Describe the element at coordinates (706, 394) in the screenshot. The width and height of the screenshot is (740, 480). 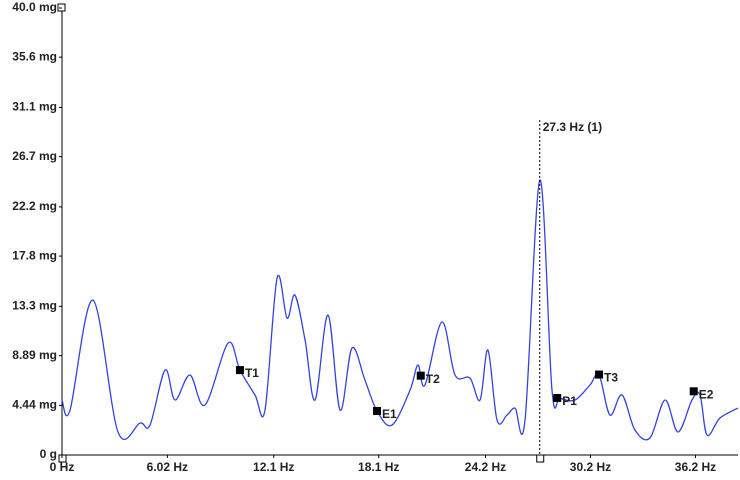
I see `marker-label: E2` at that location.